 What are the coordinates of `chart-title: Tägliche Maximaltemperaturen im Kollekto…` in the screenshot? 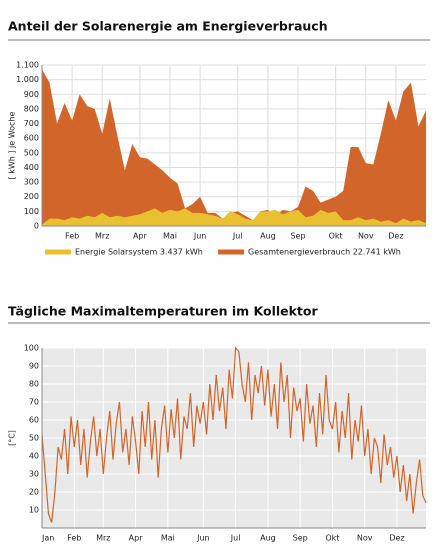 It's located at (163, 311).